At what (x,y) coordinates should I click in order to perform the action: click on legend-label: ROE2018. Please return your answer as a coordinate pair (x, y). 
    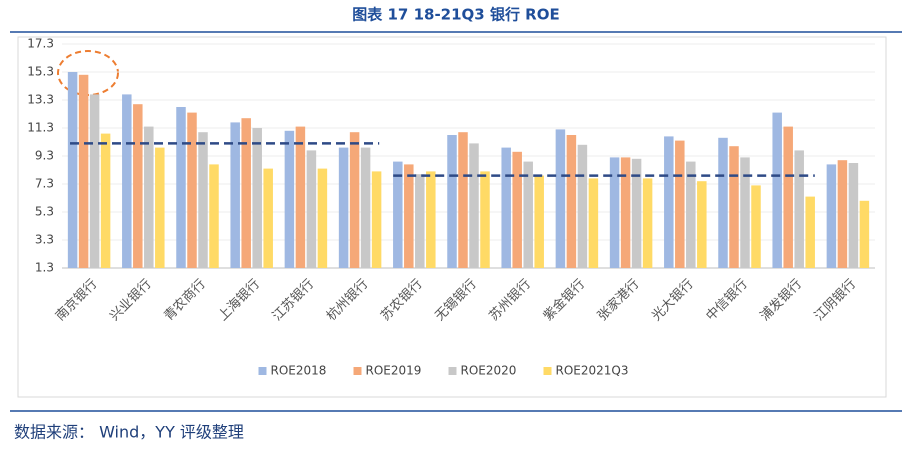
    Looking at the image, I should click on (299, 371).